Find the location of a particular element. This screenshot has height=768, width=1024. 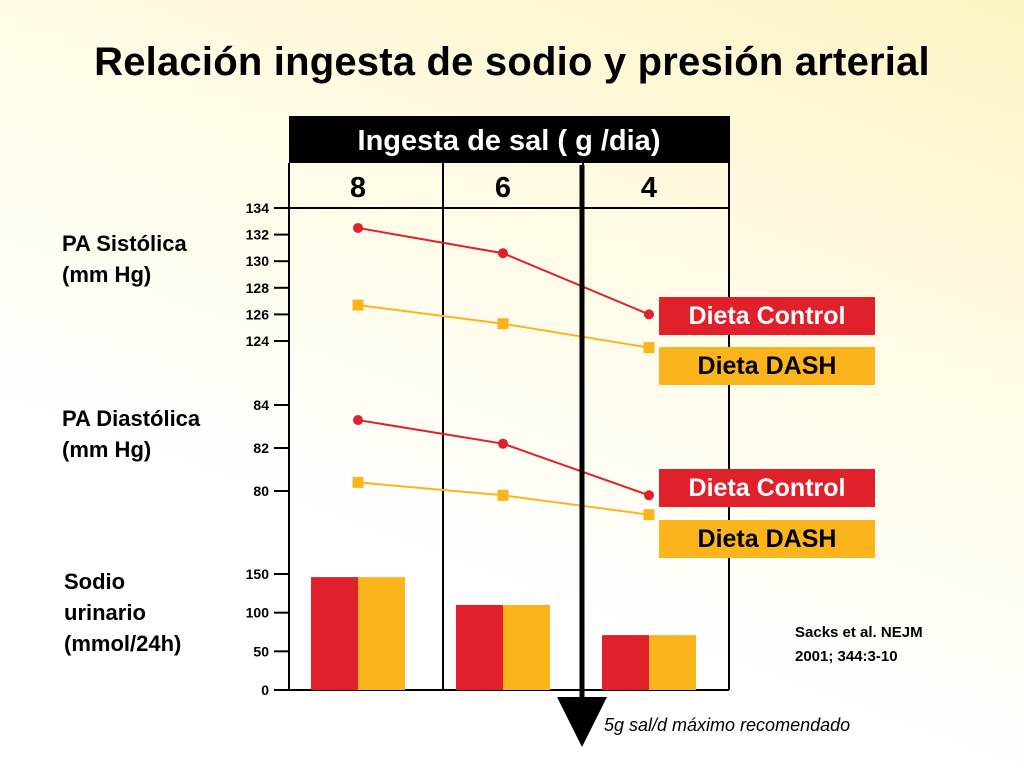

y-tick-label: 126 is located at coordinates (258, 314).